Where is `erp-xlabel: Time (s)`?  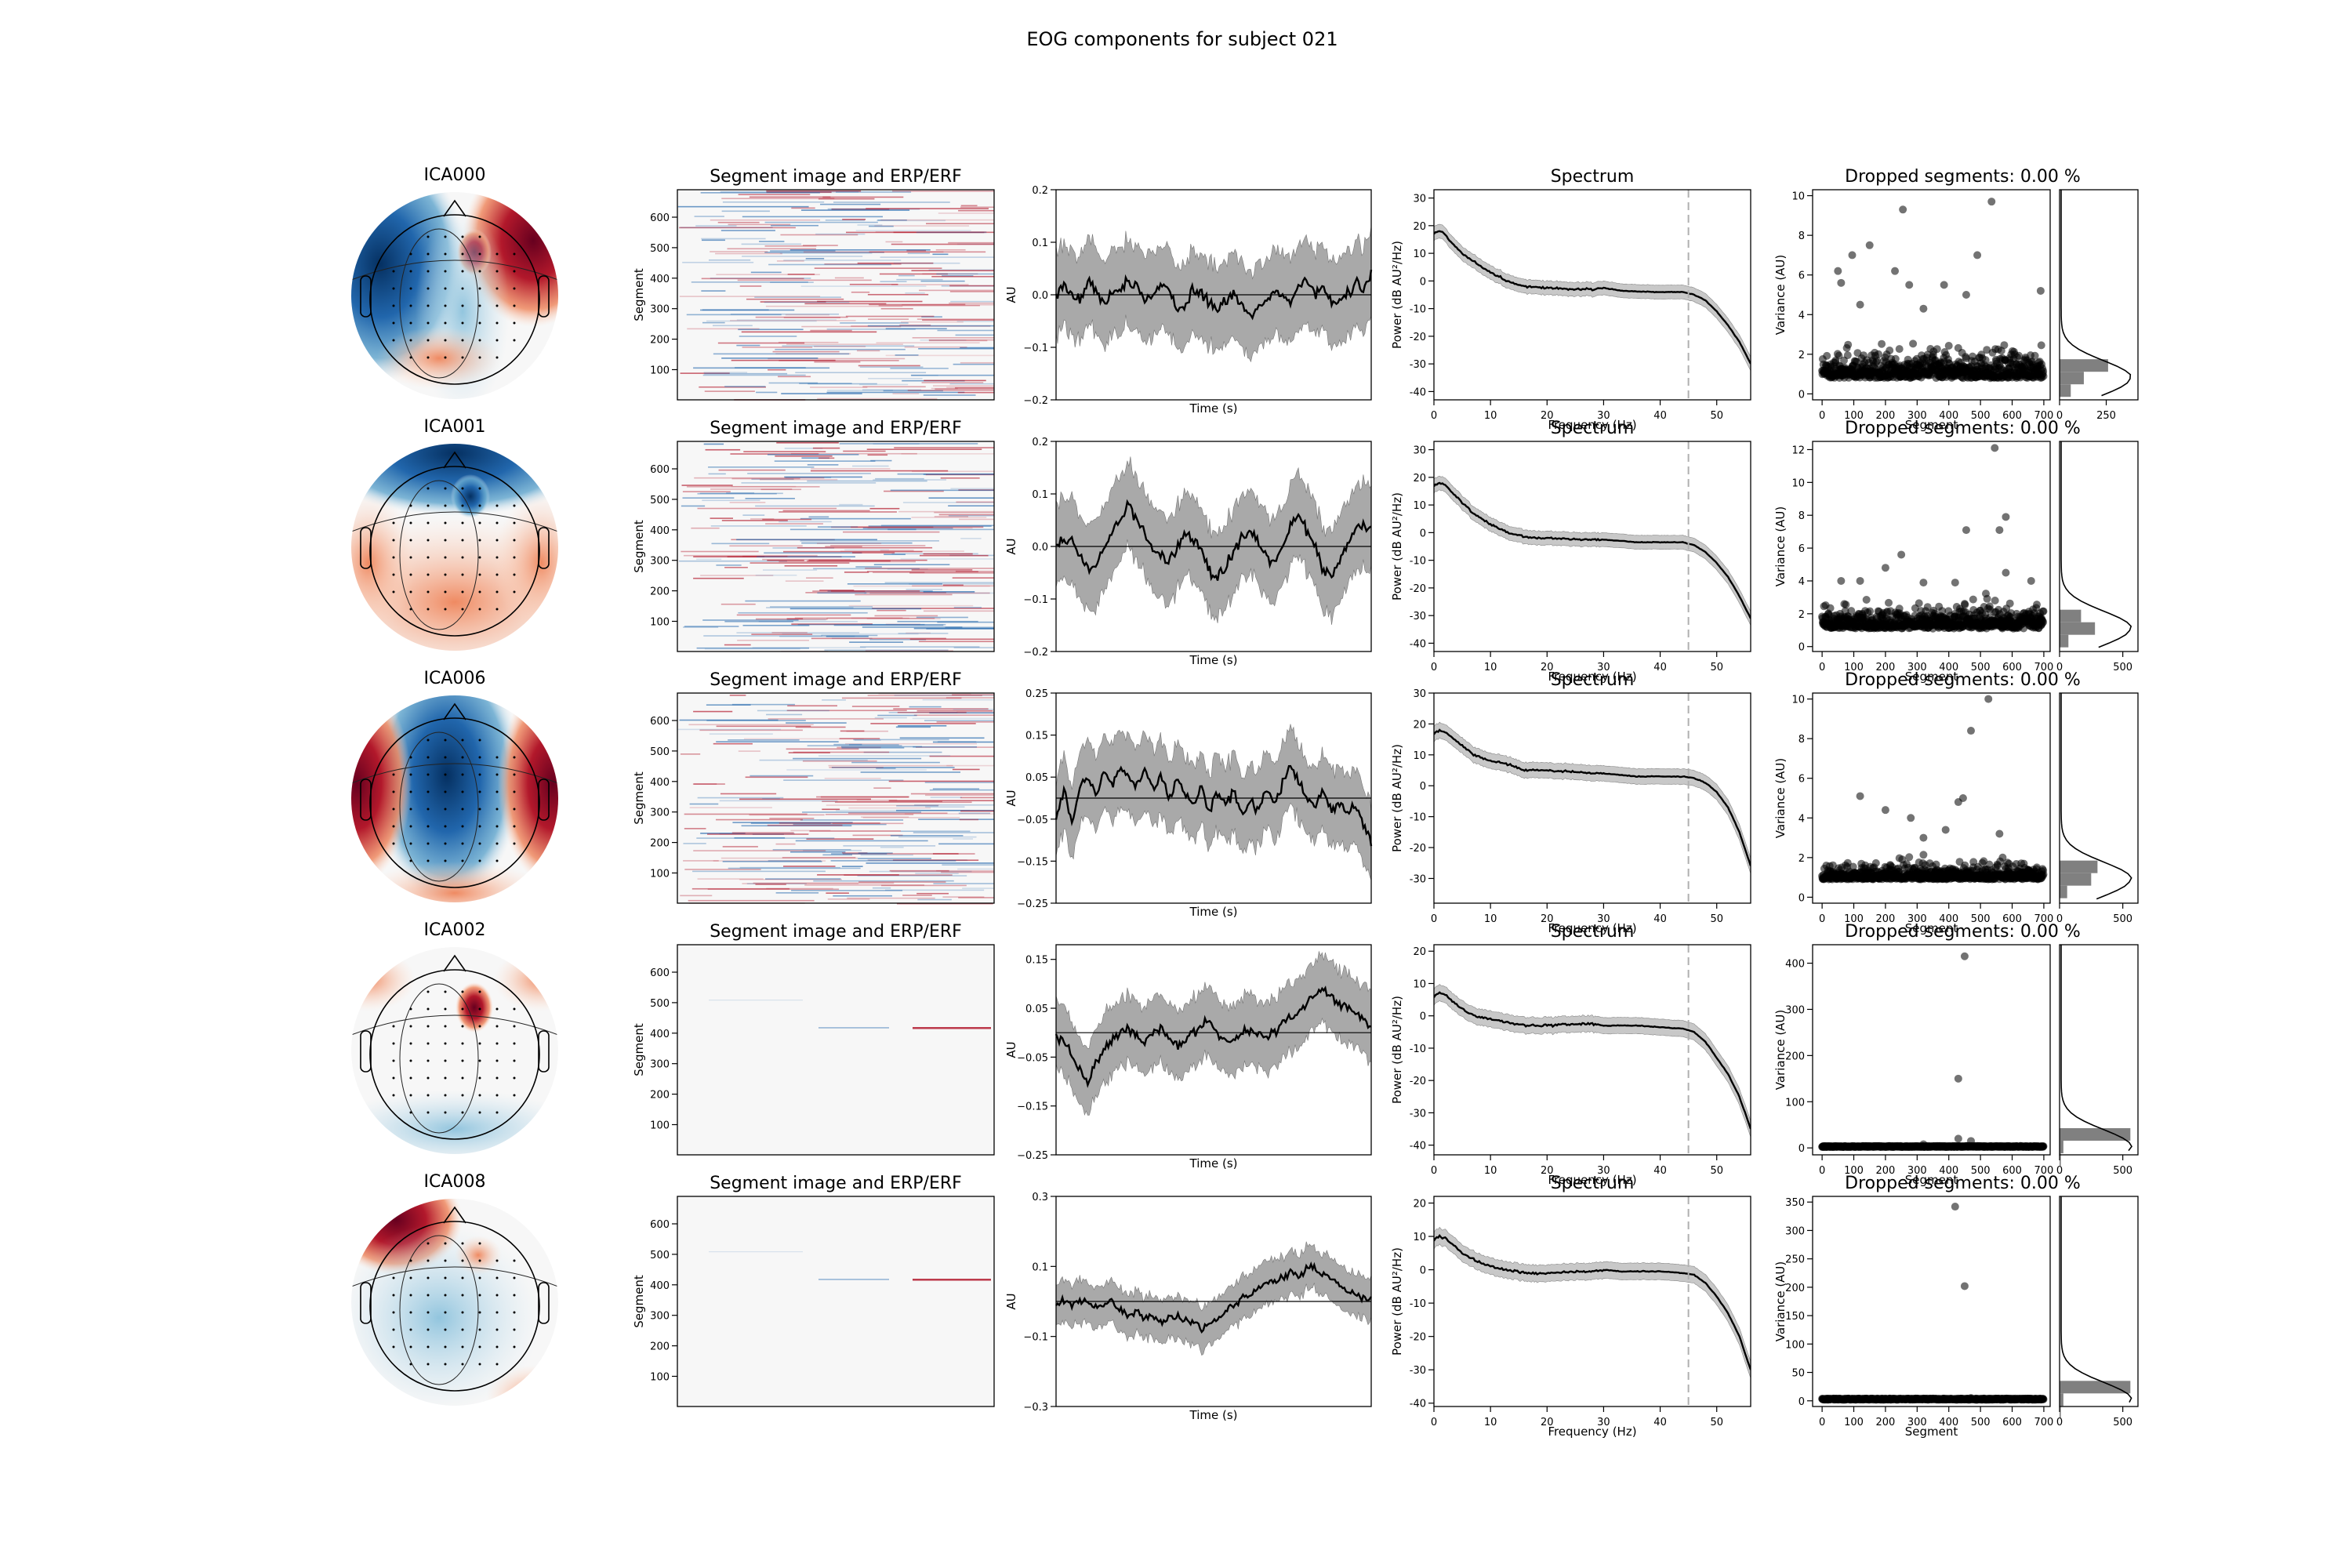 erp-xlabel: Time (s) is located at coordinates (1213, 408).